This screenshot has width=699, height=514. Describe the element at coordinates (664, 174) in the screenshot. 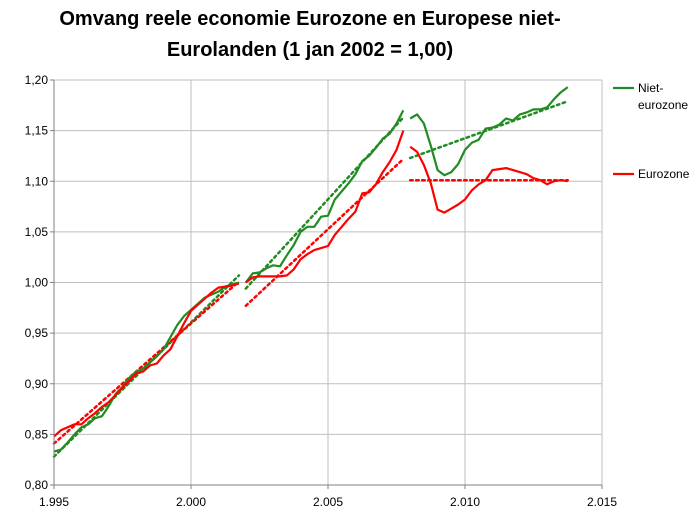

I see `legend-label: Eurozone` at that location.